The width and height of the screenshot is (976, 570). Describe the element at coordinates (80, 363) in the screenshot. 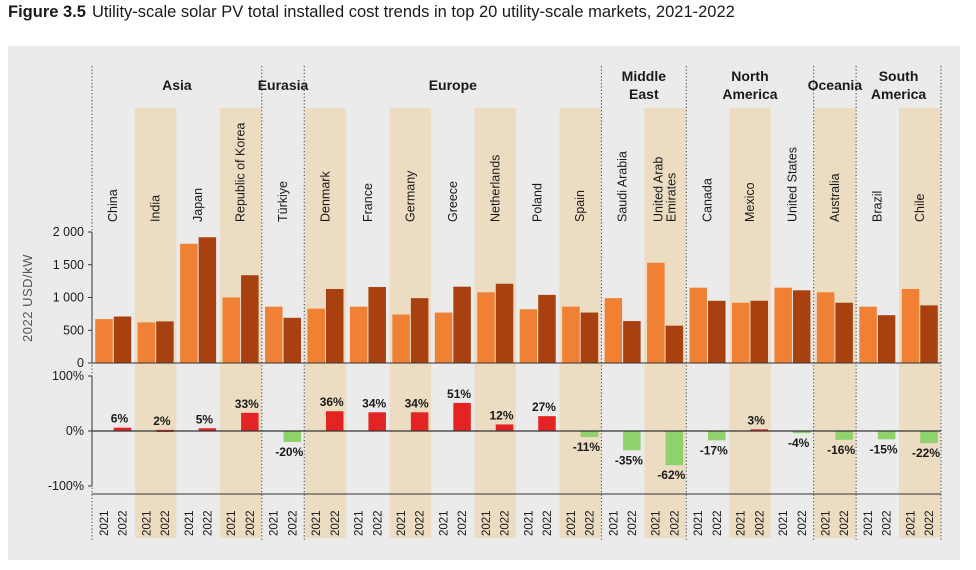

I see `cost-tick-label: 0` at that location.